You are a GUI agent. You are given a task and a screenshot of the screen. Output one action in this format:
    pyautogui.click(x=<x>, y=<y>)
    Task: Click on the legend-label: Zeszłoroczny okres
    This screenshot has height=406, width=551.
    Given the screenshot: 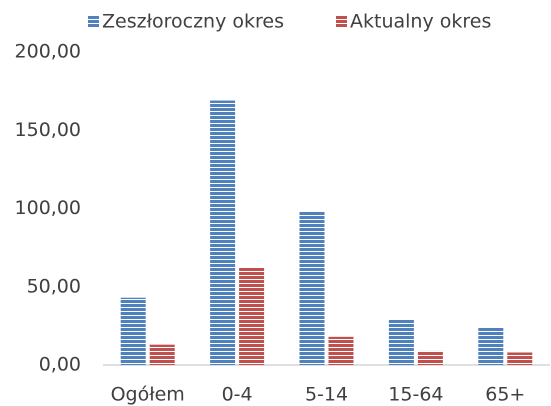 What is the action you would take?
    pyautogui.click(x=193, y=22)
    